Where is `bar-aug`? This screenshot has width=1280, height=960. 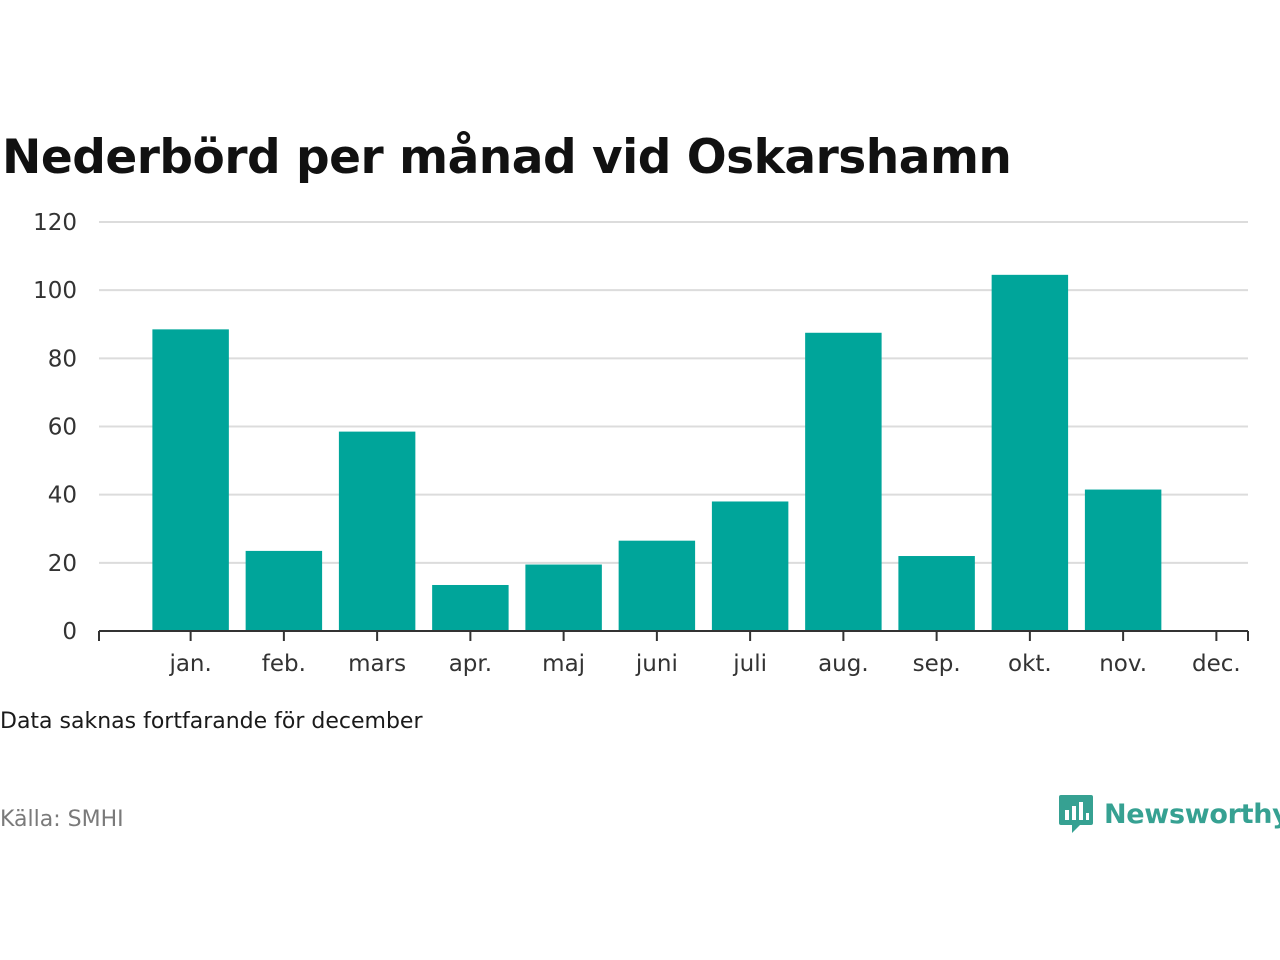 bar-aug is located at coordinates (843, 481).